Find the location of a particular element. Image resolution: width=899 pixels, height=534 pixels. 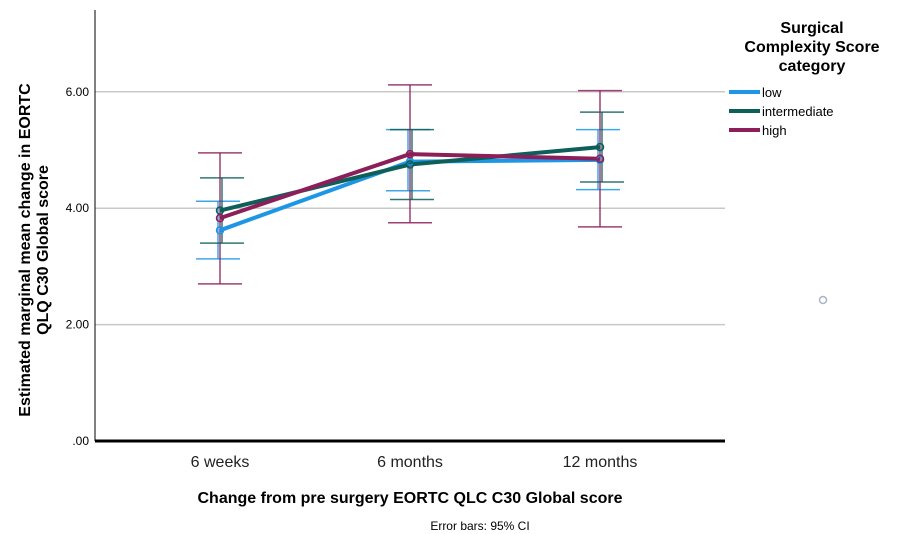

x-tick-label: 6 weeks is located at coordinates (220, 462).